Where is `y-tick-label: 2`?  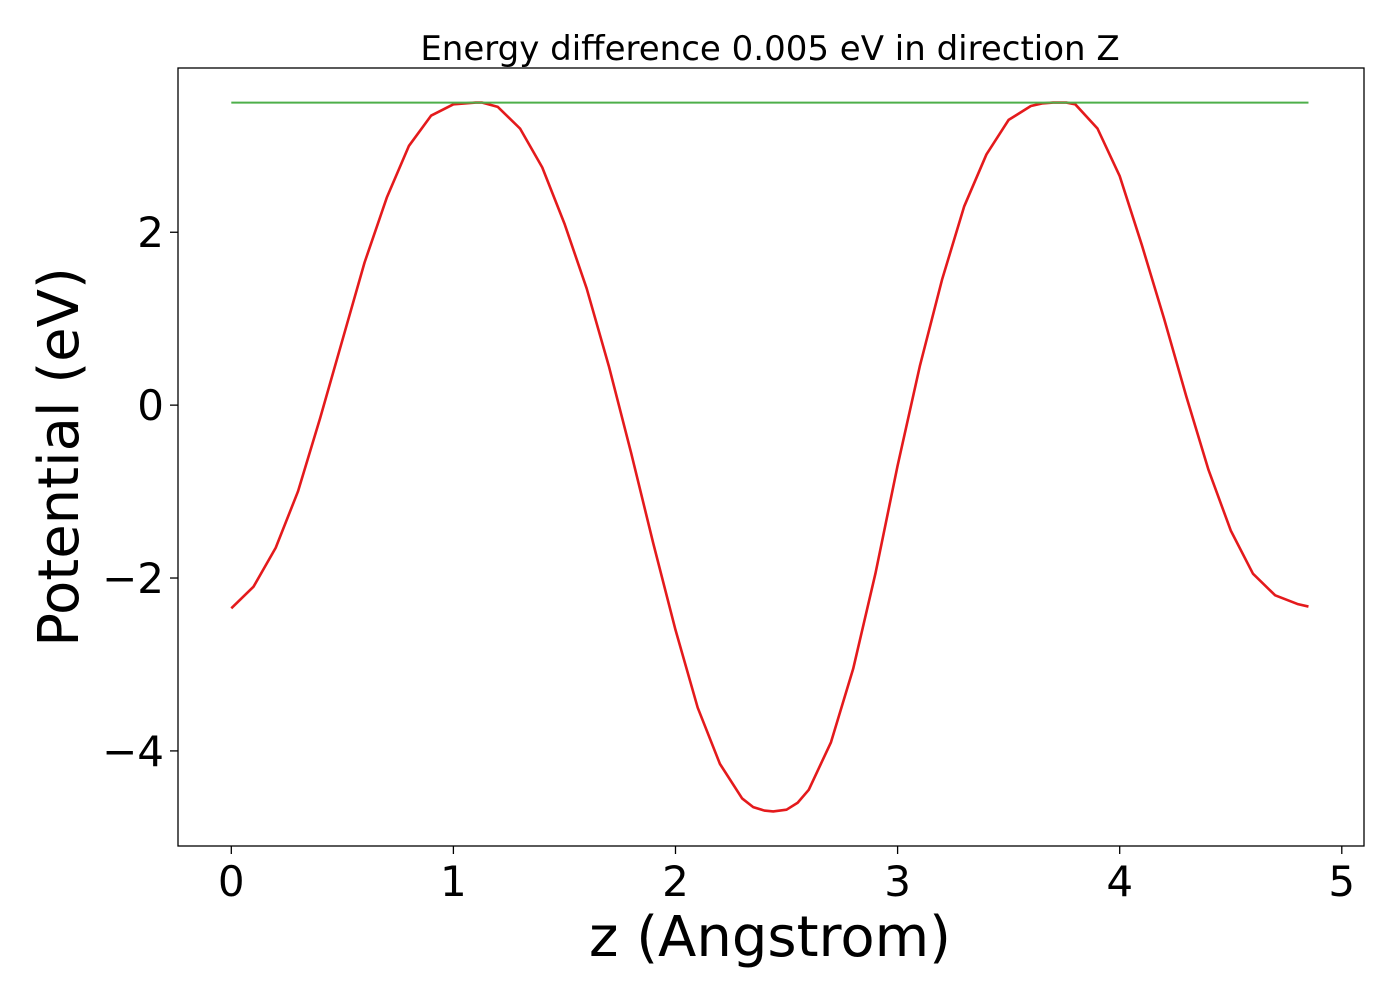 y-tick-label: 2 is located at coordinates (150, 232).